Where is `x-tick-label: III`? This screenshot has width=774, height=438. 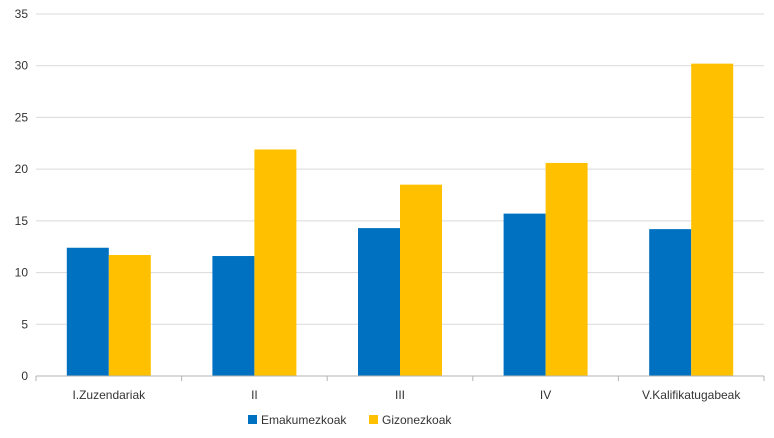 x-tick-label: III is located at coordinates (400, 395).